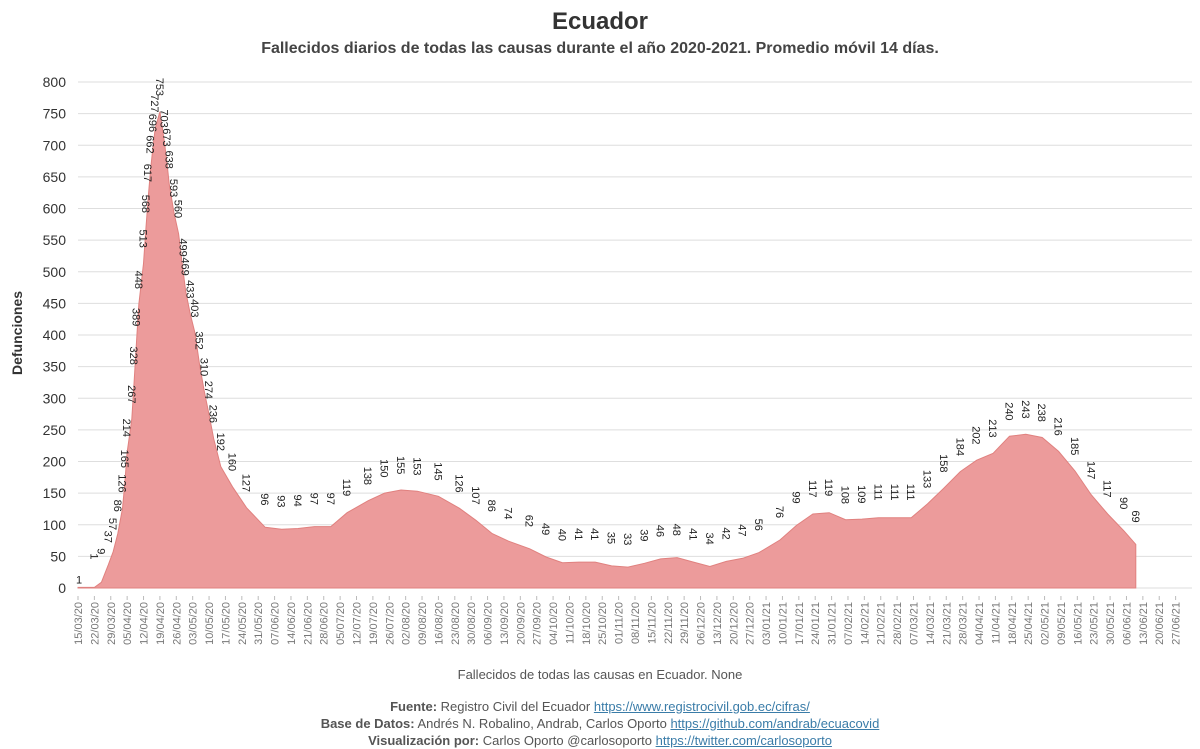 This screenshot has height=749, width=1200. I want to click on y-tick-label: 200, so click(55, 462).